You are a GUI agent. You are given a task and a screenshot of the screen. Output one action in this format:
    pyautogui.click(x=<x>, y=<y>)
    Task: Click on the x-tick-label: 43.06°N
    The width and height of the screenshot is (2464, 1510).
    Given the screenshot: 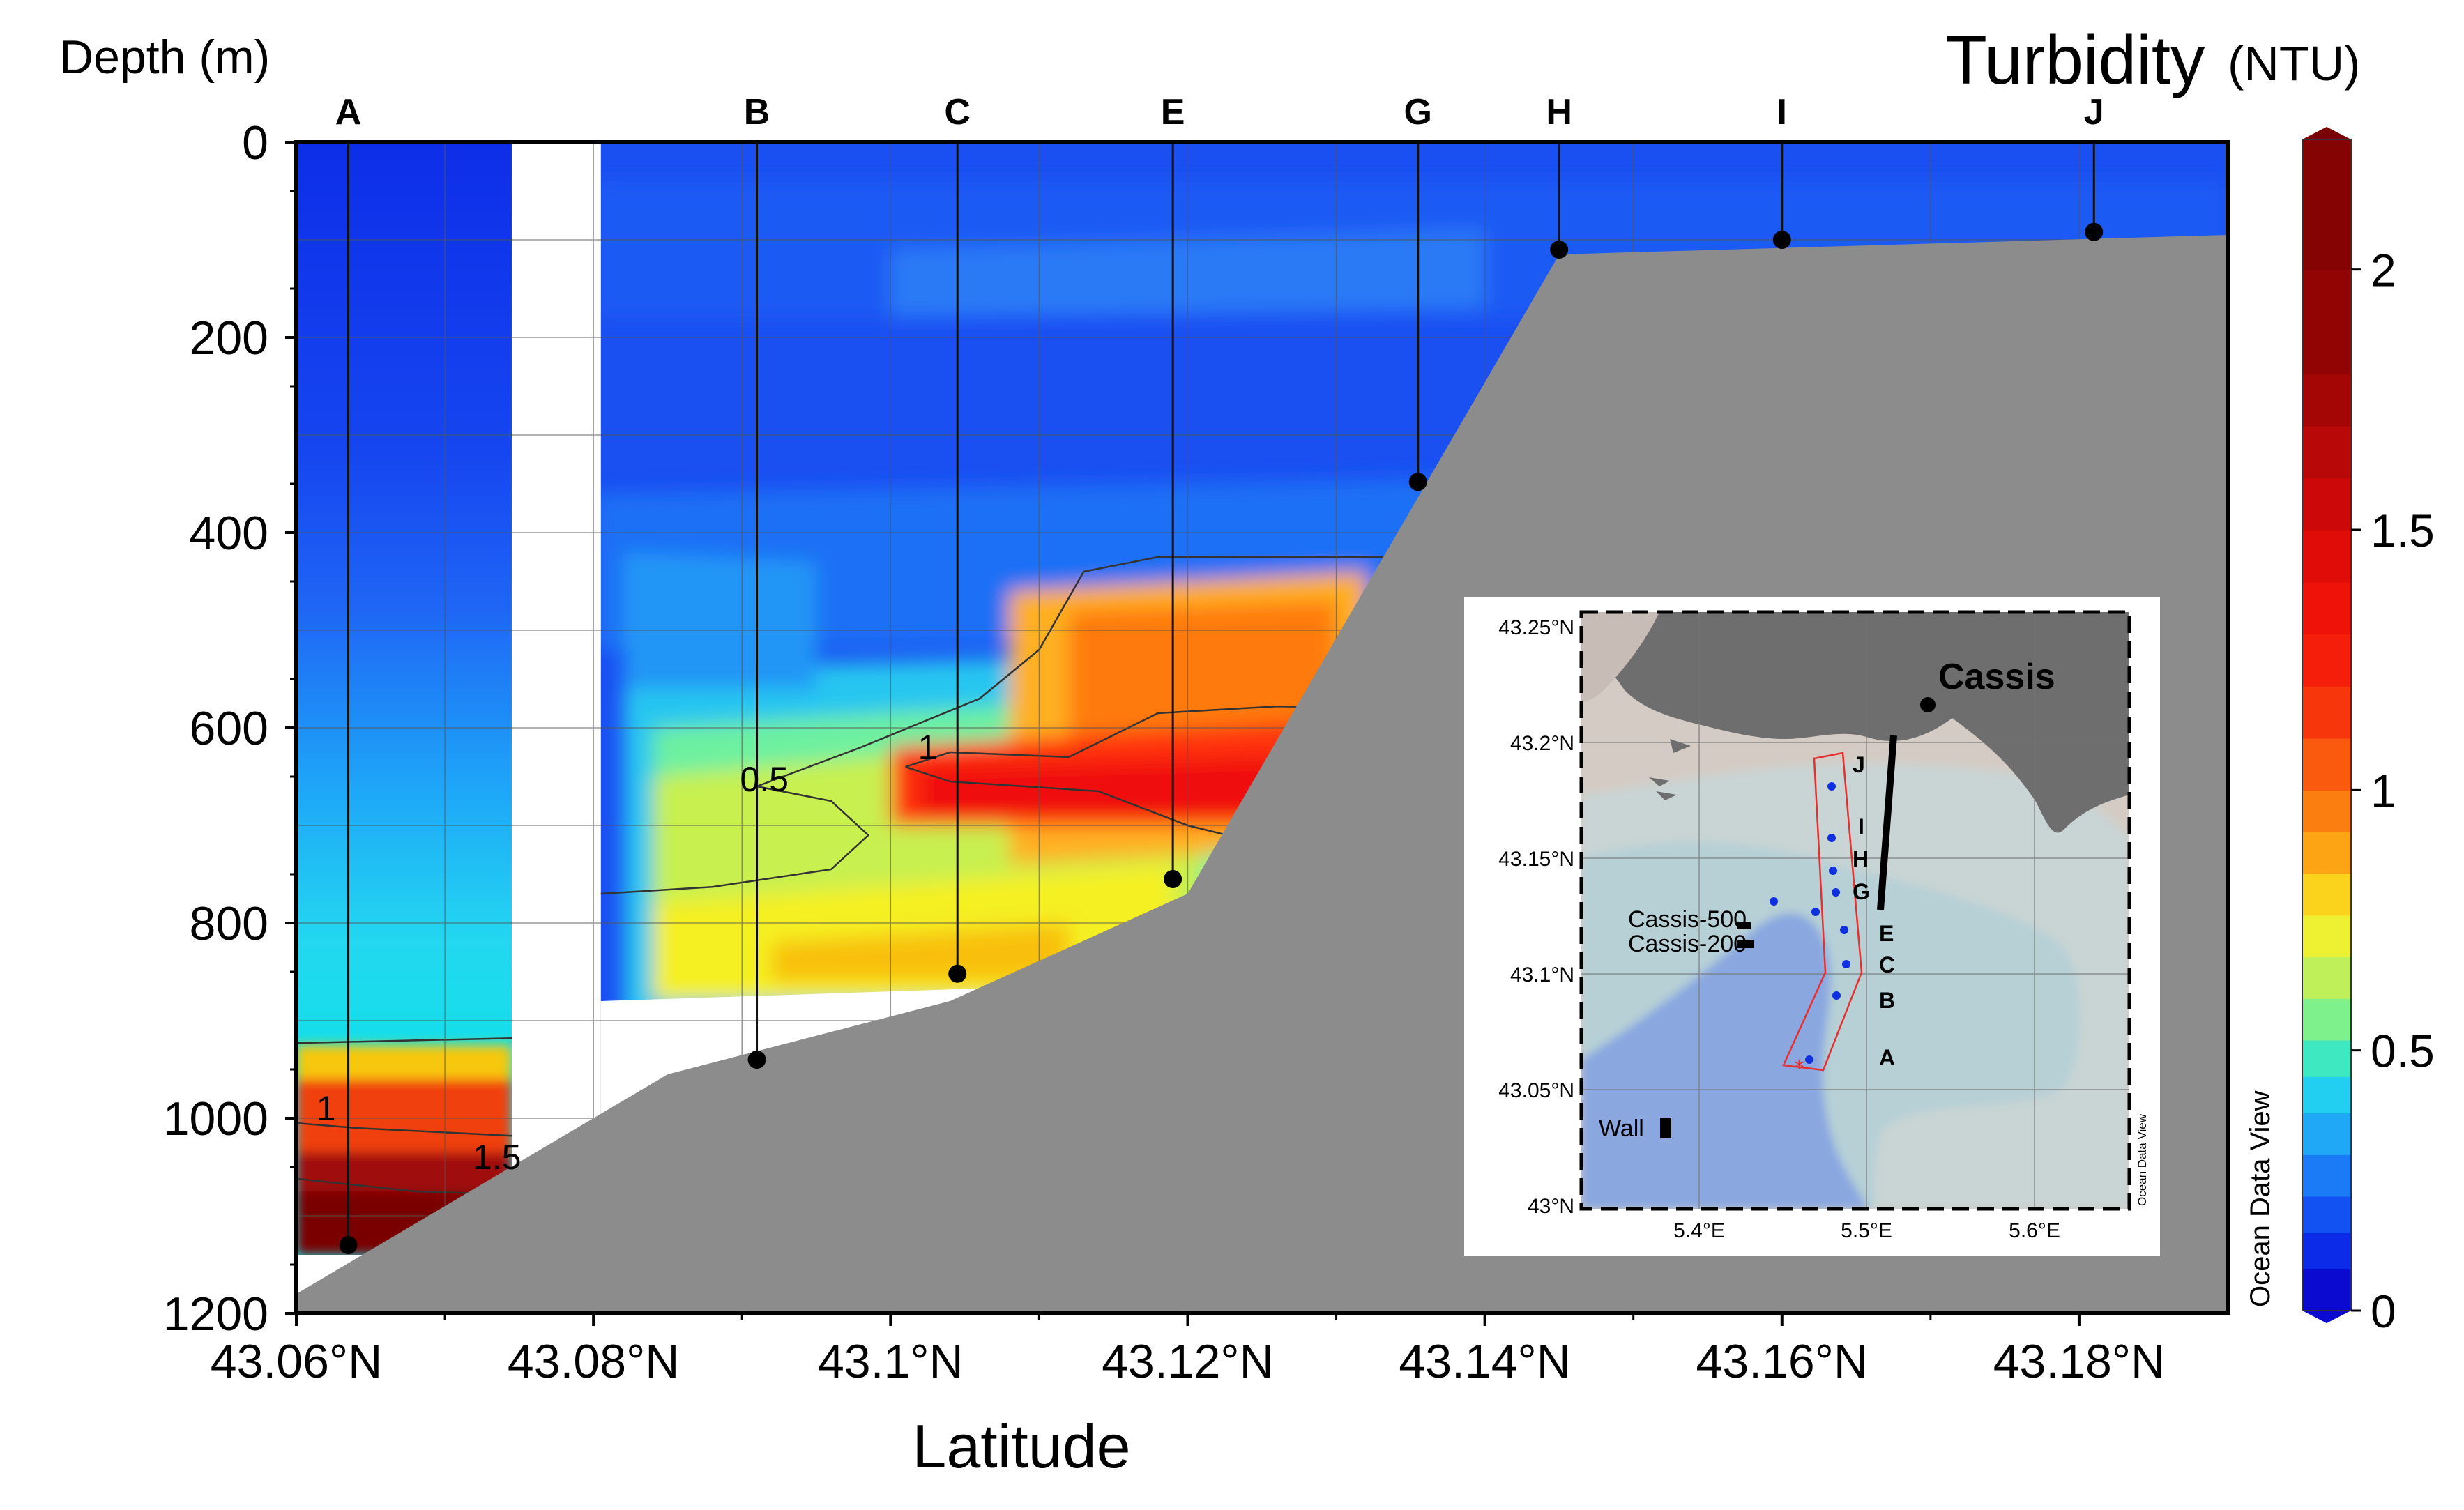 What is the action you would take?
    pyautogui.click(x=296, y=1361)
    